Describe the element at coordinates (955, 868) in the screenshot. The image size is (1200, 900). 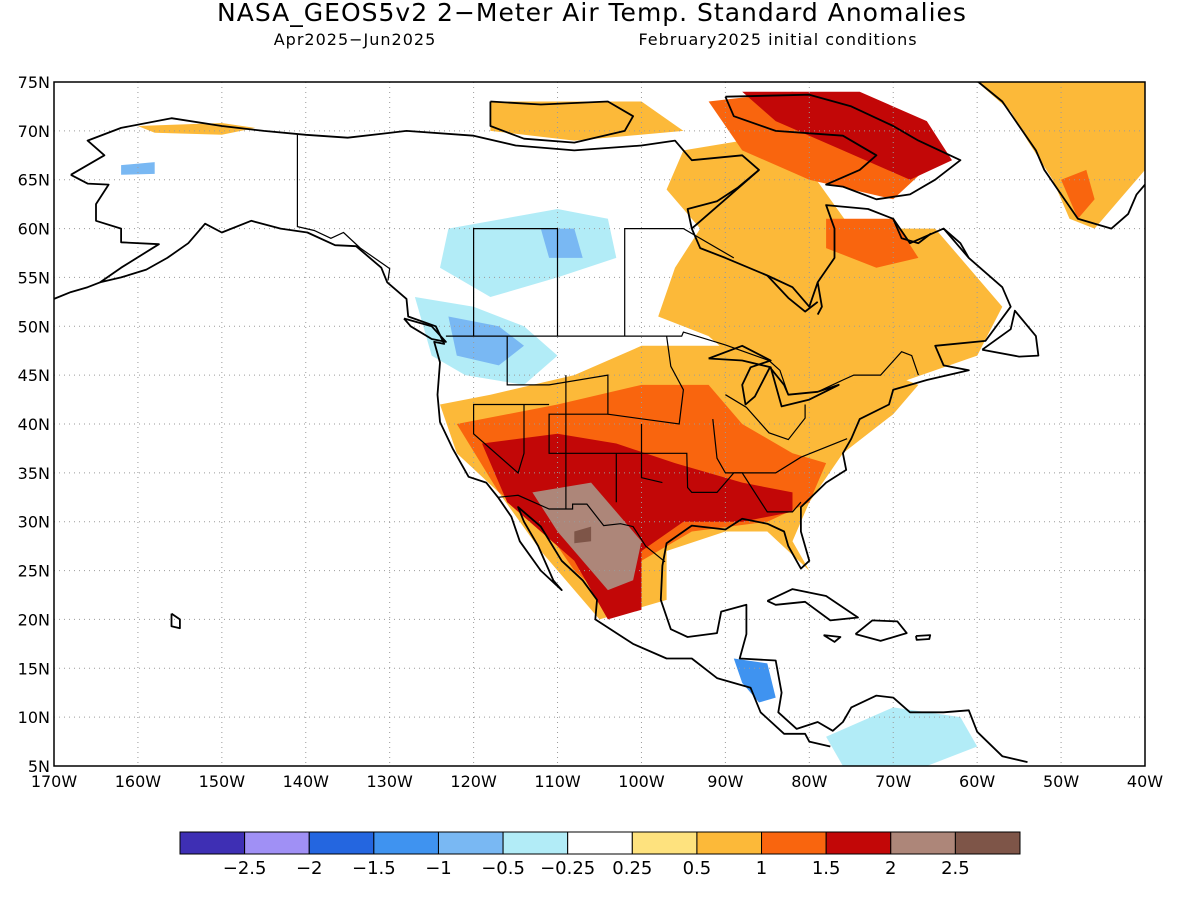
I see `colorbar-label-11: 2.5` at that location.